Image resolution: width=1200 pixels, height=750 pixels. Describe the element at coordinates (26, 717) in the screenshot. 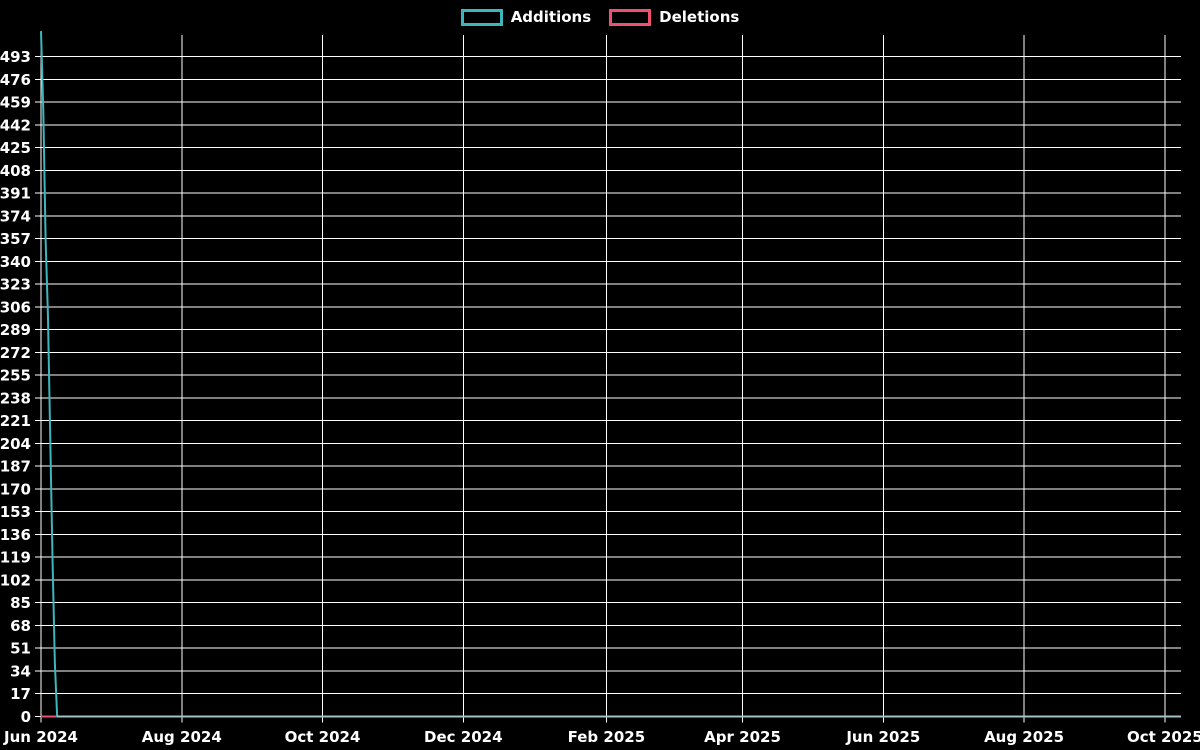

I see `y-tick-label: 0` at that location.